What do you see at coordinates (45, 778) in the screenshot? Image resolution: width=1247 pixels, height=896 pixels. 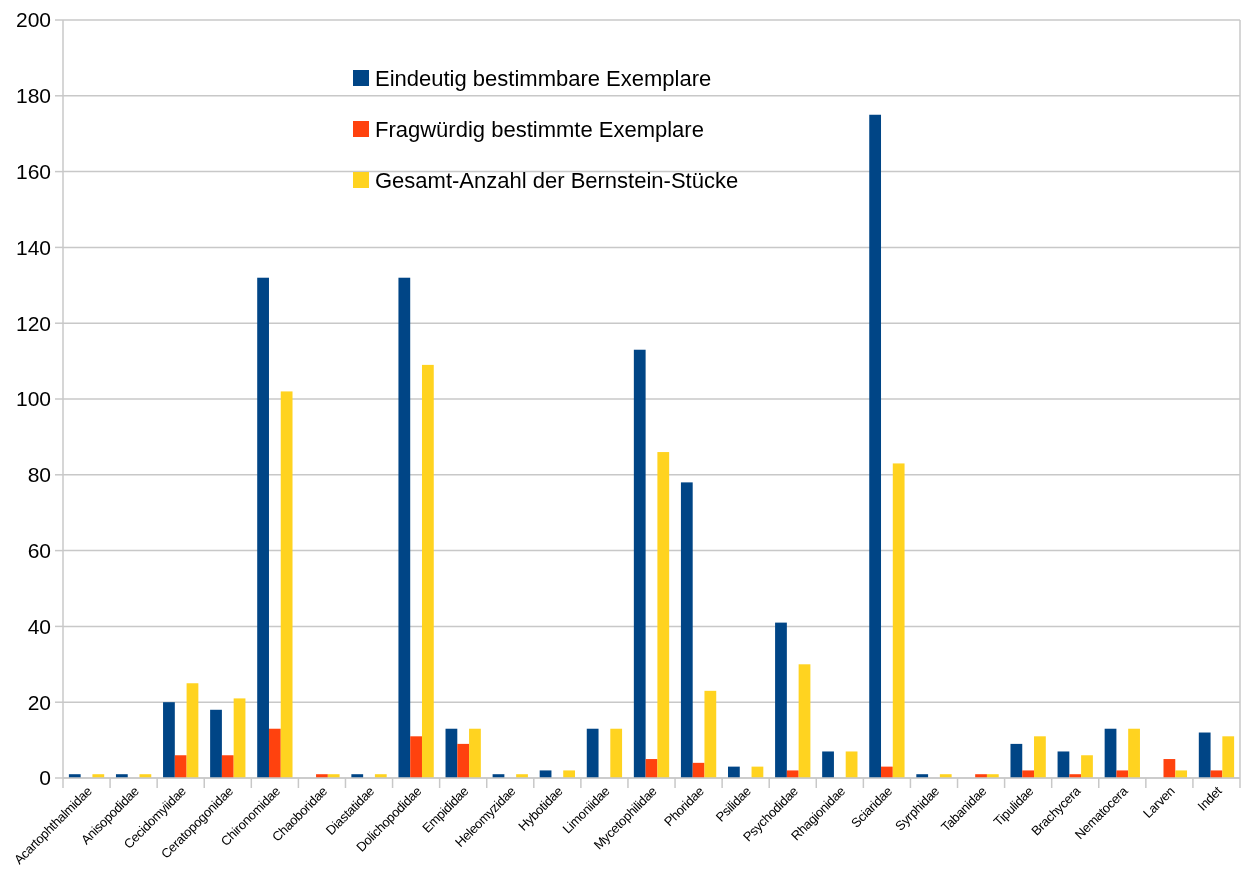 I see `y-tick-label: 0` at bounding box center [45, 778].